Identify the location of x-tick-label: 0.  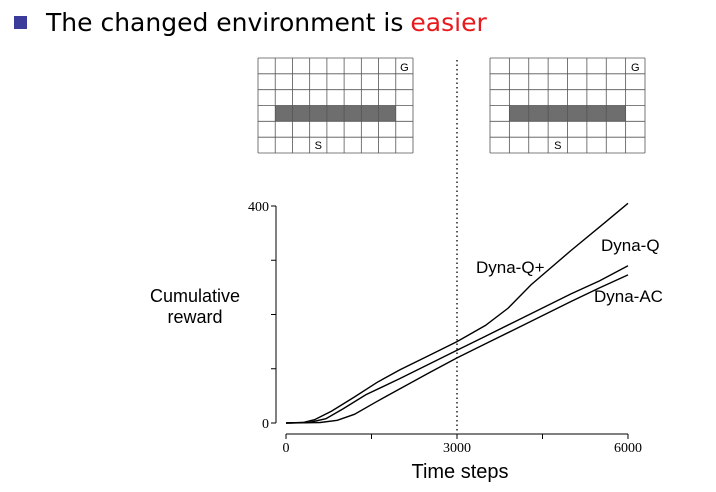
(286, 448).